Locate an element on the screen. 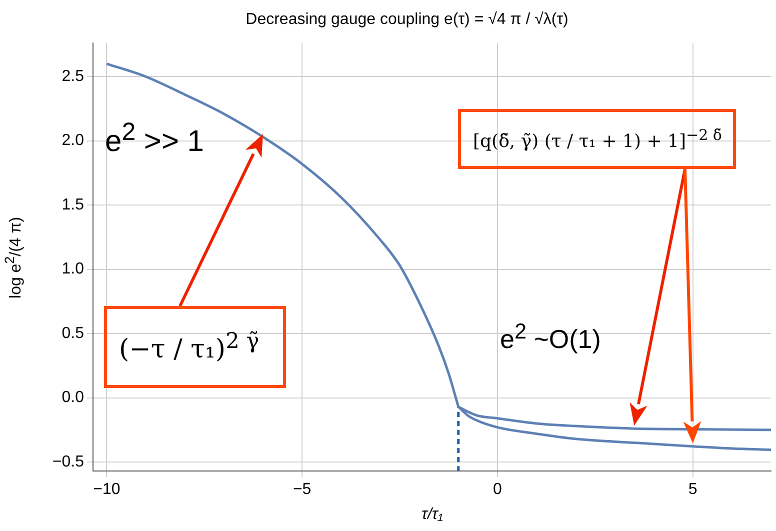 This screenshot has width=776, height=531. chart-title: Decreasing gauge coupling e(τ) = √4 π / √λ(τ) is located at coordinates (407, 19).